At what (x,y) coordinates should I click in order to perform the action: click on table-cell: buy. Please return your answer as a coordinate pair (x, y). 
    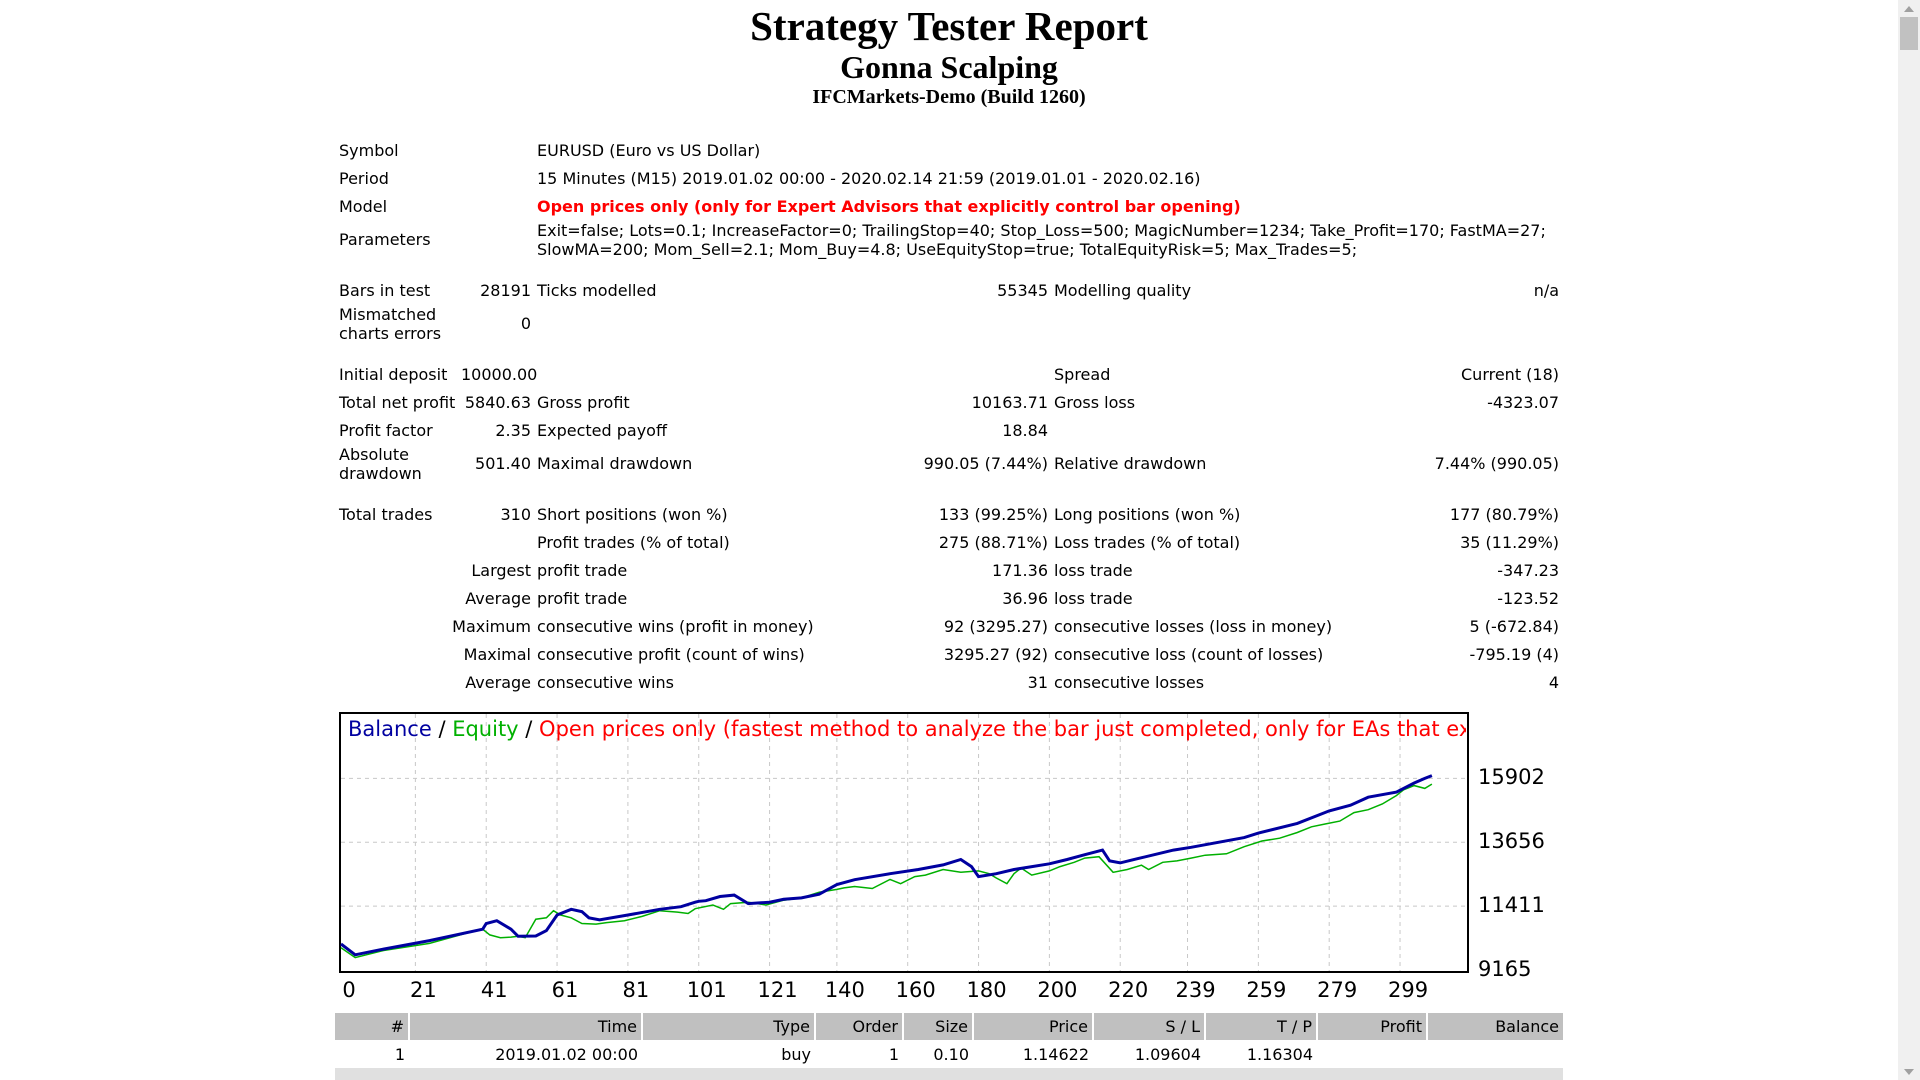
    Looking at the image, I should click on (796, 1054).